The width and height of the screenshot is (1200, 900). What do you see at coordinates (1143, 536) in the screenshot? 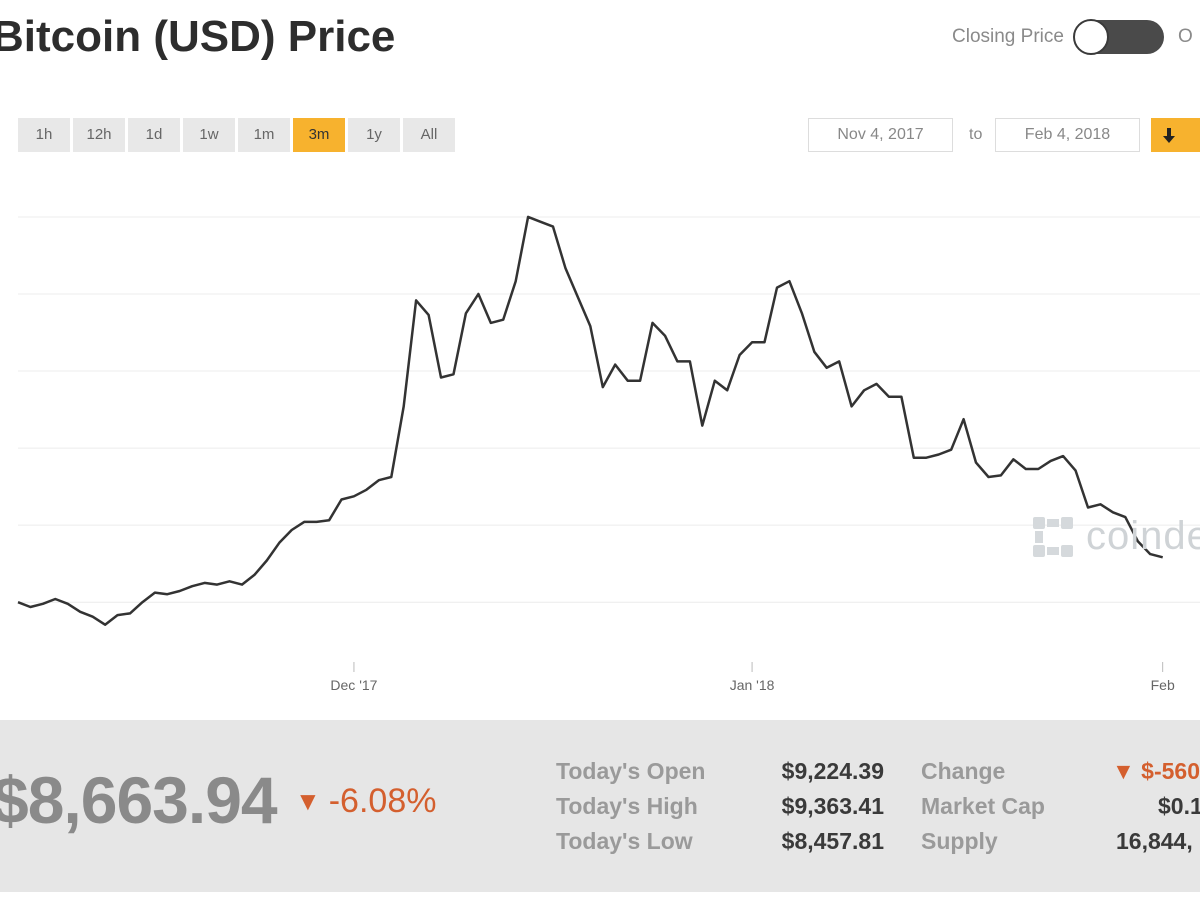
I see `watermark-text: coindesk` at bounding box center [1143, 536].